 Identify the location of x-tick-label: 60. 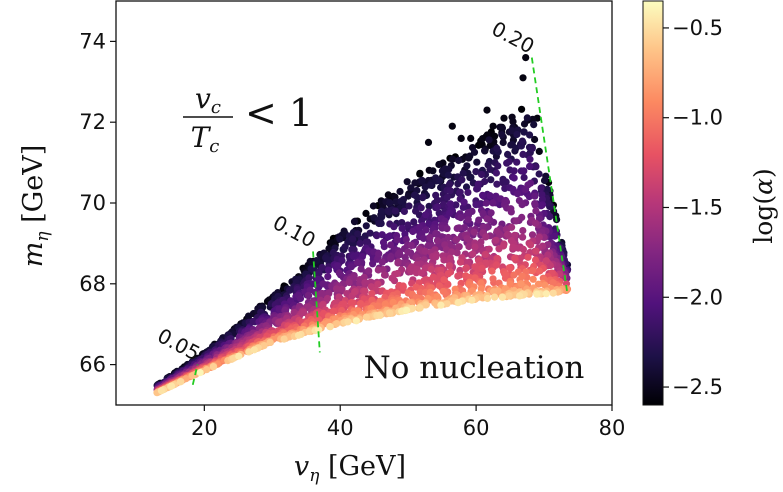
(476, 428).